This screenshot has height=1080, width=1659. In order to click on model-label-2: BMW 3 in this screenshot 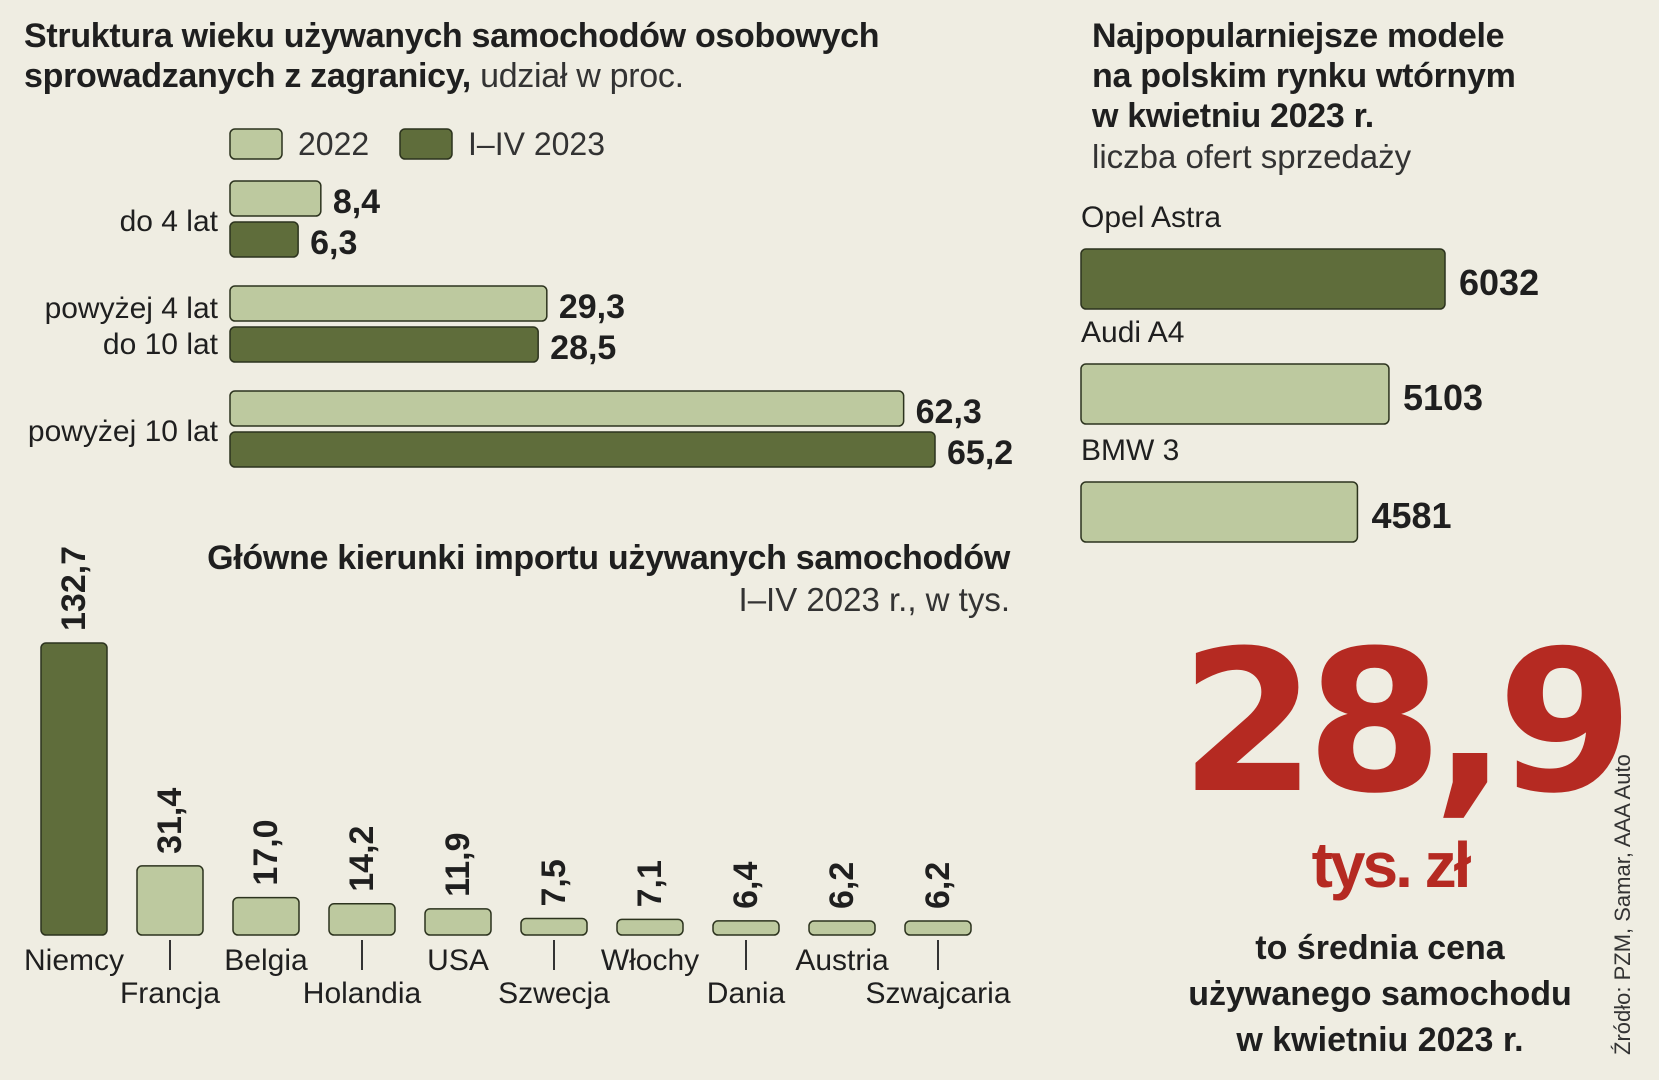, I will do `click(1130, 450)`.